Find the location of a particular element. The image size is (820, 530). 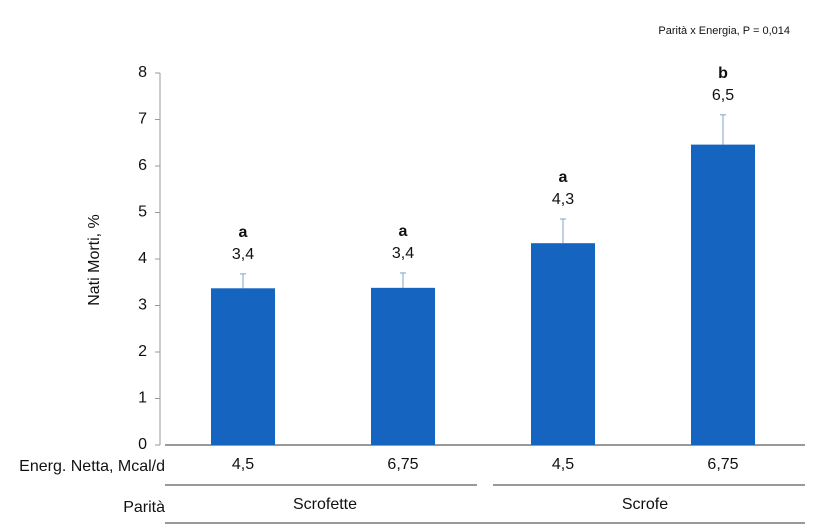

y-tick-label: 4 is located at coordinates (142, 258).